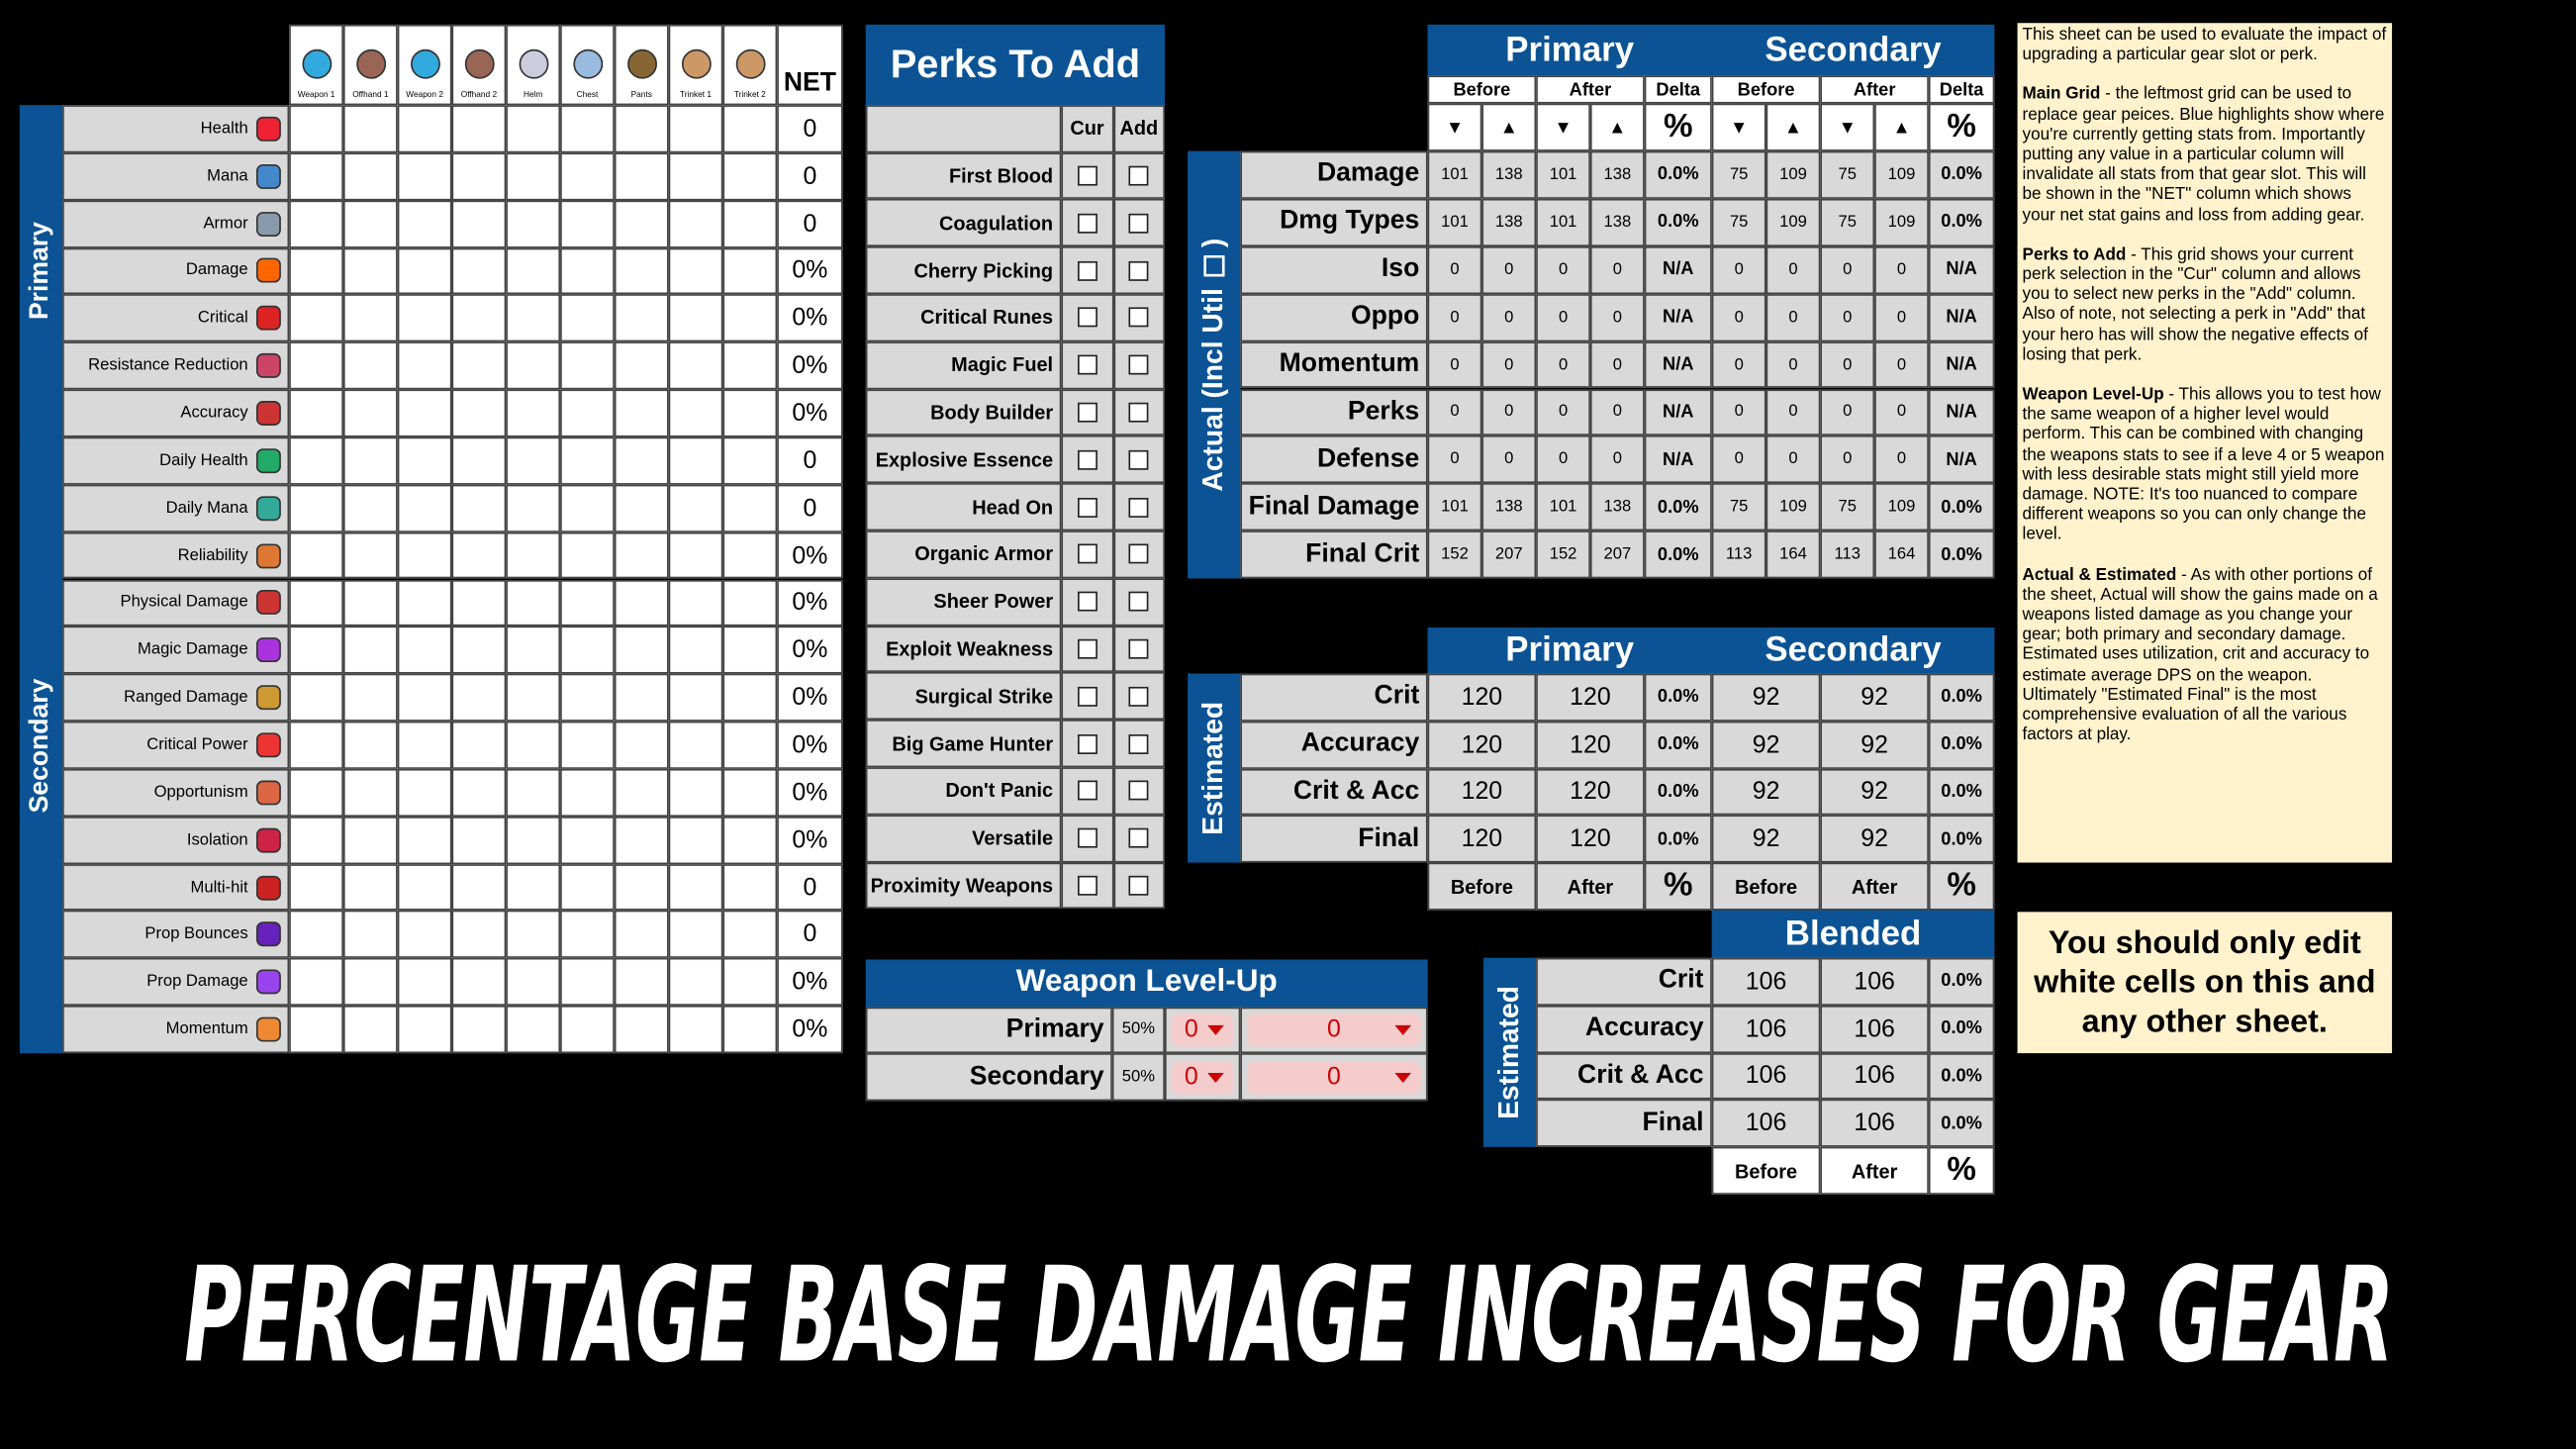  I want to click on sort-button: ▼, so click(1847, 127).